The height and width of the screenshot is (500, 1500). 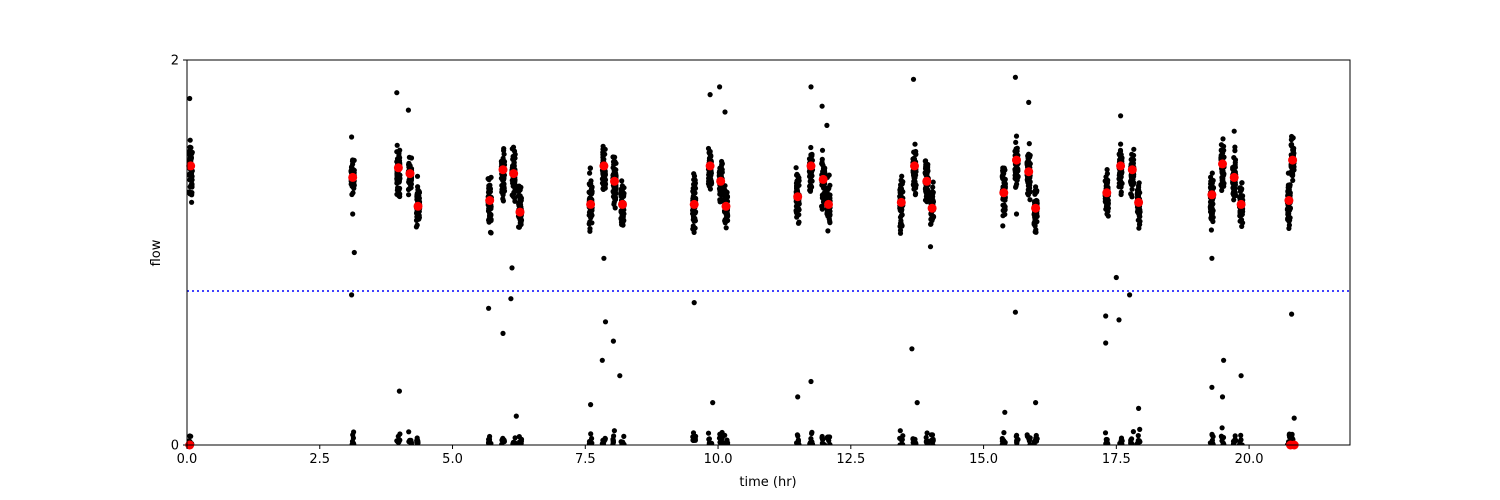 What do you see at coordinates (156, 252) in the screenshot?
I see `y-axis-label: flow` at bounding box center [156, 252].